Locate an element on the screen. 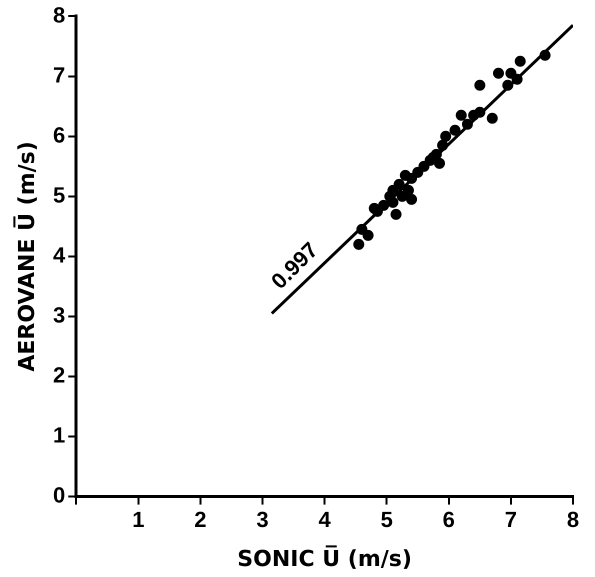 This screenshot has width=595, height=577. y-tick-label: 8 is located at coordinates (59, 15).